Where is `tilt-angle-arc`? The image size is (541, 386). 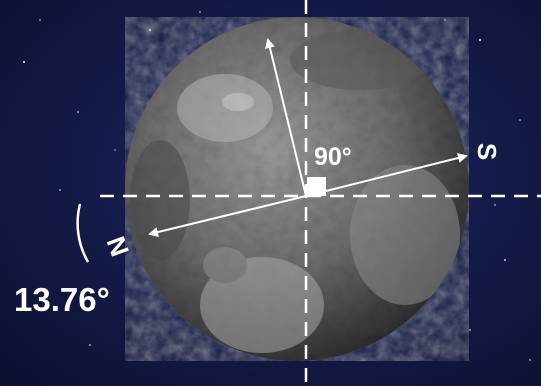
tilt-angle-arc is located at coordinates (83, 233).